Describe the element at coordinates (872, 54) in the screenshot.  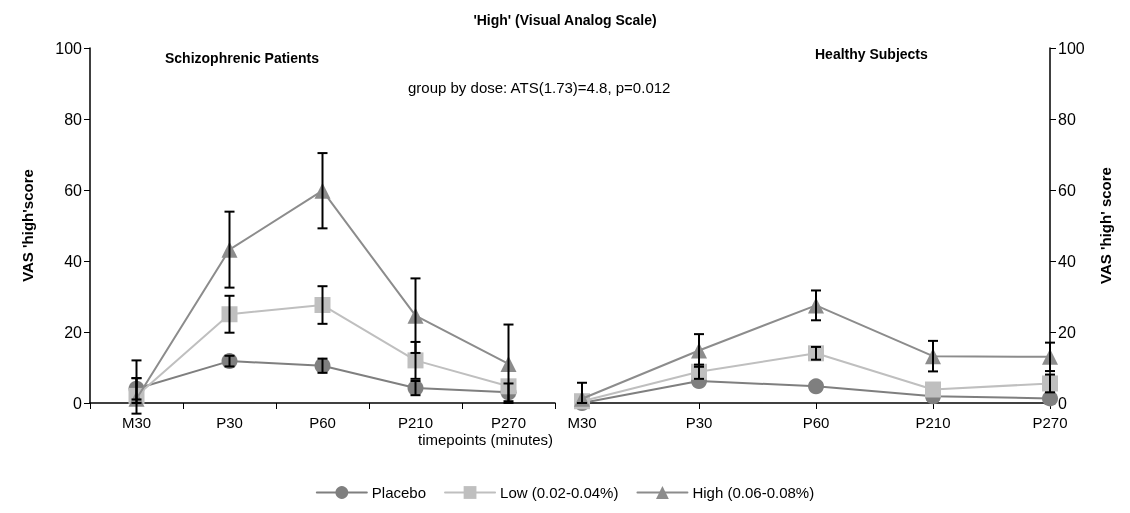
I see `chart-title: Healthy Subjects` at that location.